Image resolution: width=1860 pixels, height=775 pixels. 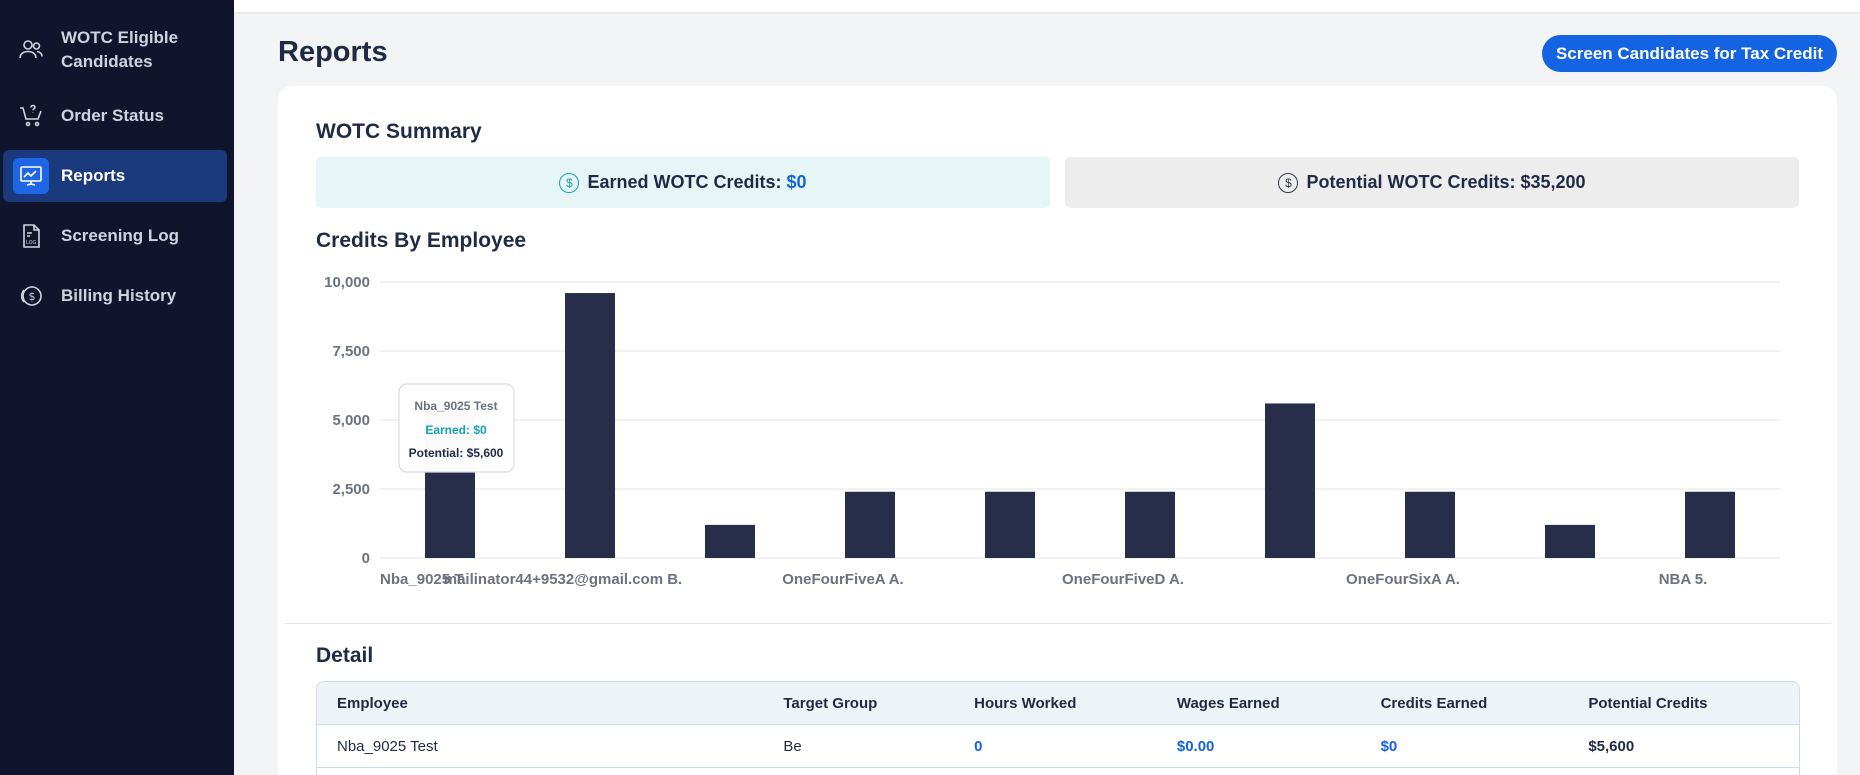 What do you see at coordinates (347, 282) in the screenshot?
I see `y-tick-label: 10,000` at bounding box center [347, 282].